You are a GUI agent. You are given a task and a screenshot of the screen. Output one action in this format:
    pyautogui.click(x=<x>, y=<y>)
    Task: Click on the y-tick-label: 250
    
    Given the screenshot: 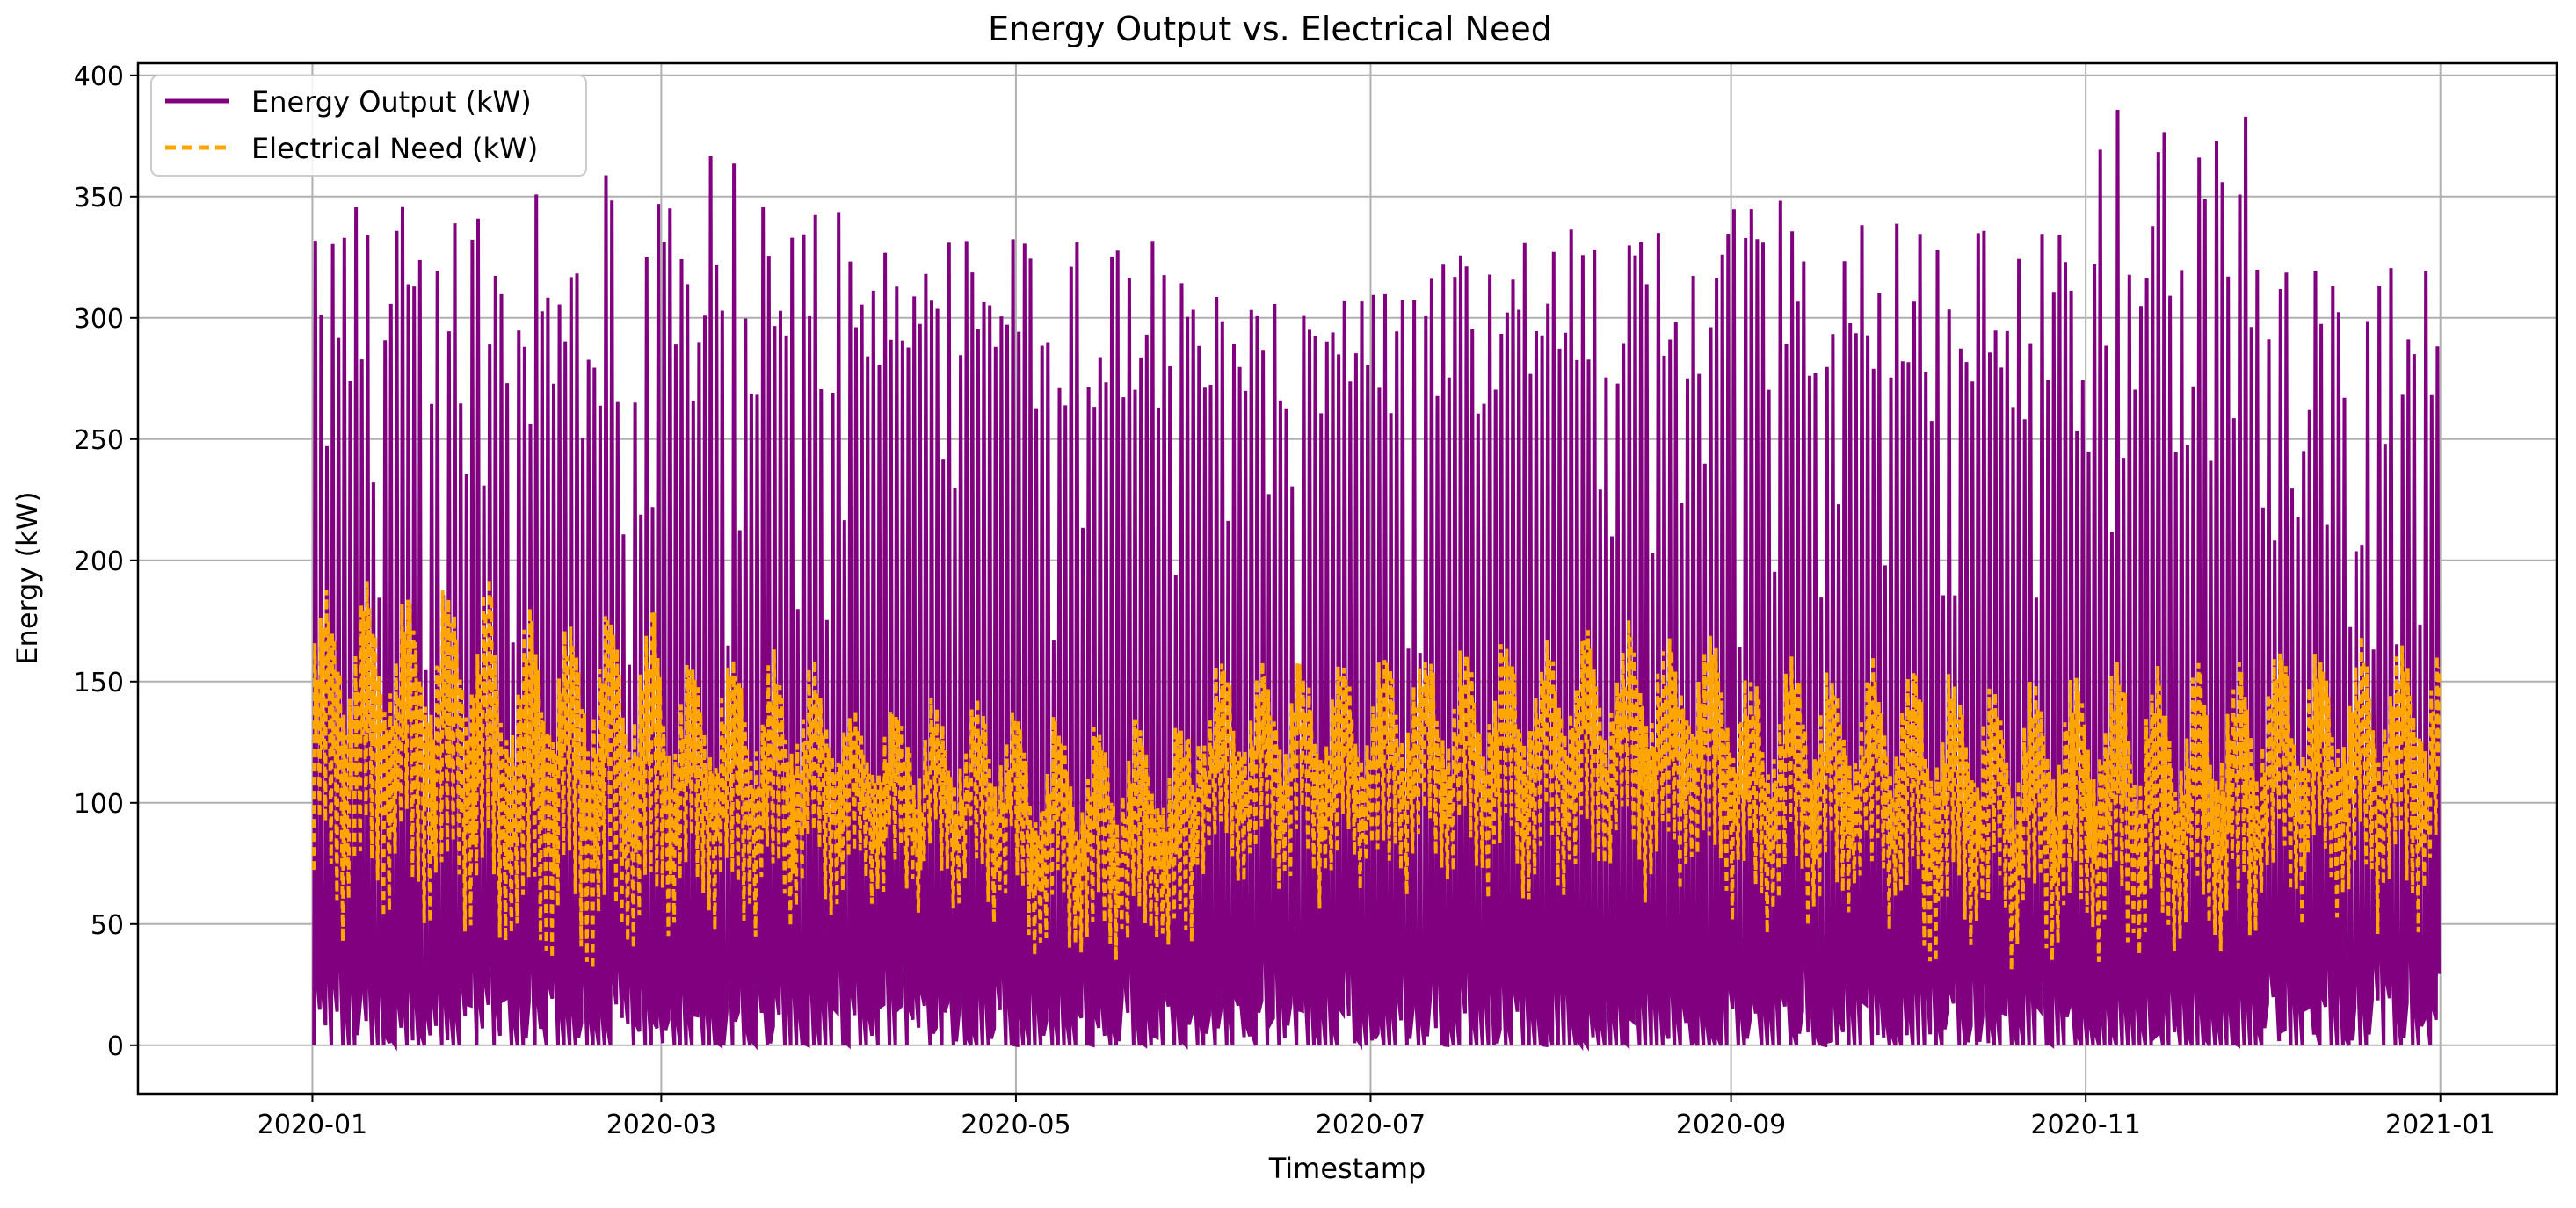 What is the action you would take?
    pyautogui.click(x=99, y=440)
    